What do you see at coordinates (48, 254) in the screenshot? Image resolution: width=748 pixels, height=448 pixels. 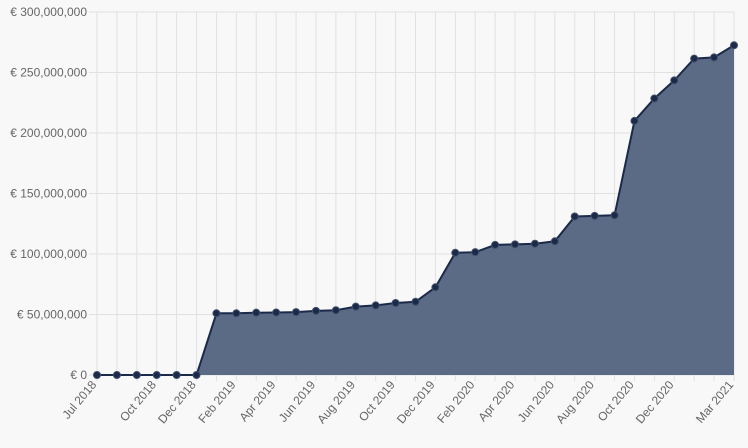 I see `y-tick-label: € 100,000,000` at bounding box center [48, 254].